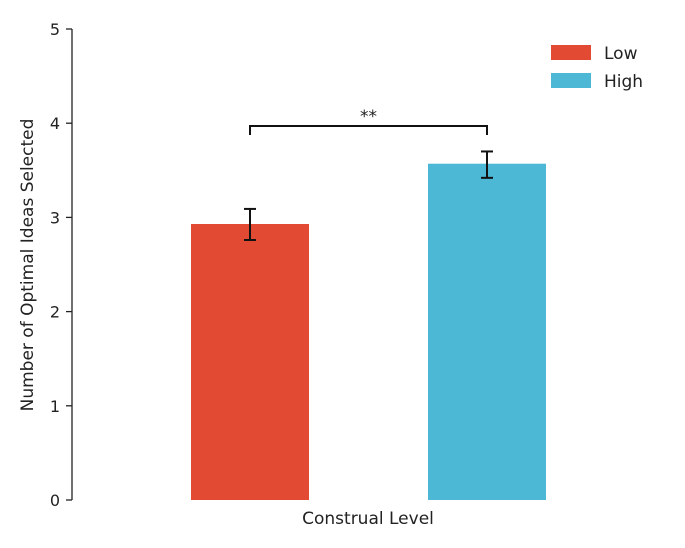  Describe the element at coordinates (487, 331) in the screenshot. I see `bar-high` at that location.